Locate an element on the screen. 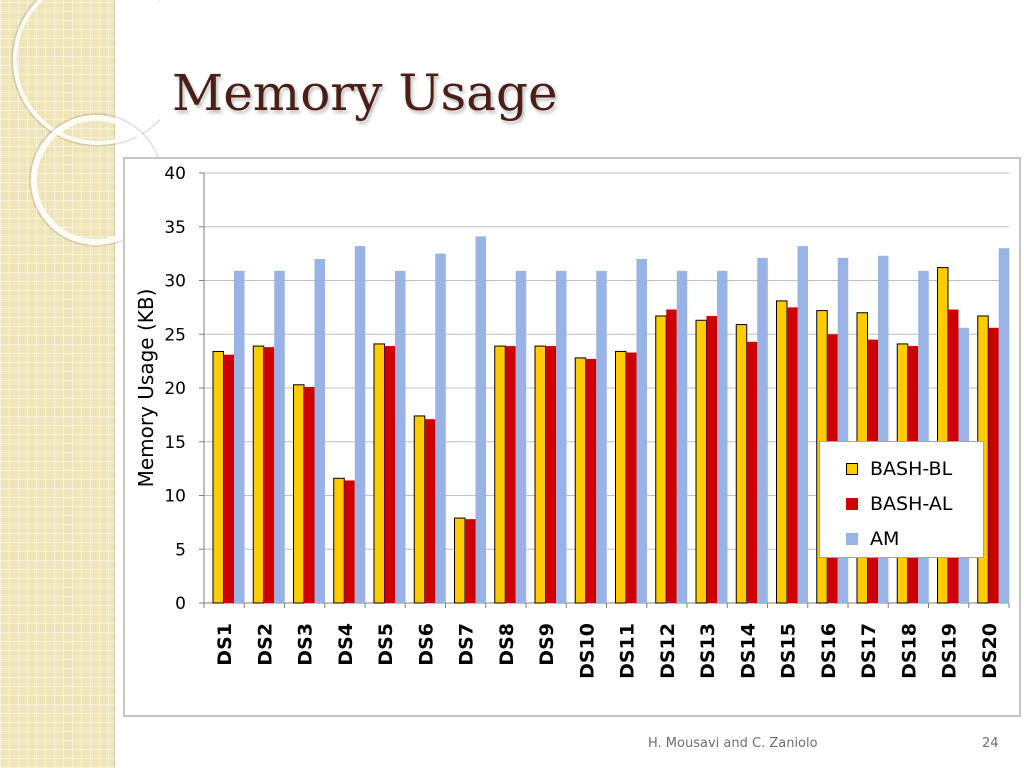  x-tick-label: DS2 is located at coordinates (265, 644).